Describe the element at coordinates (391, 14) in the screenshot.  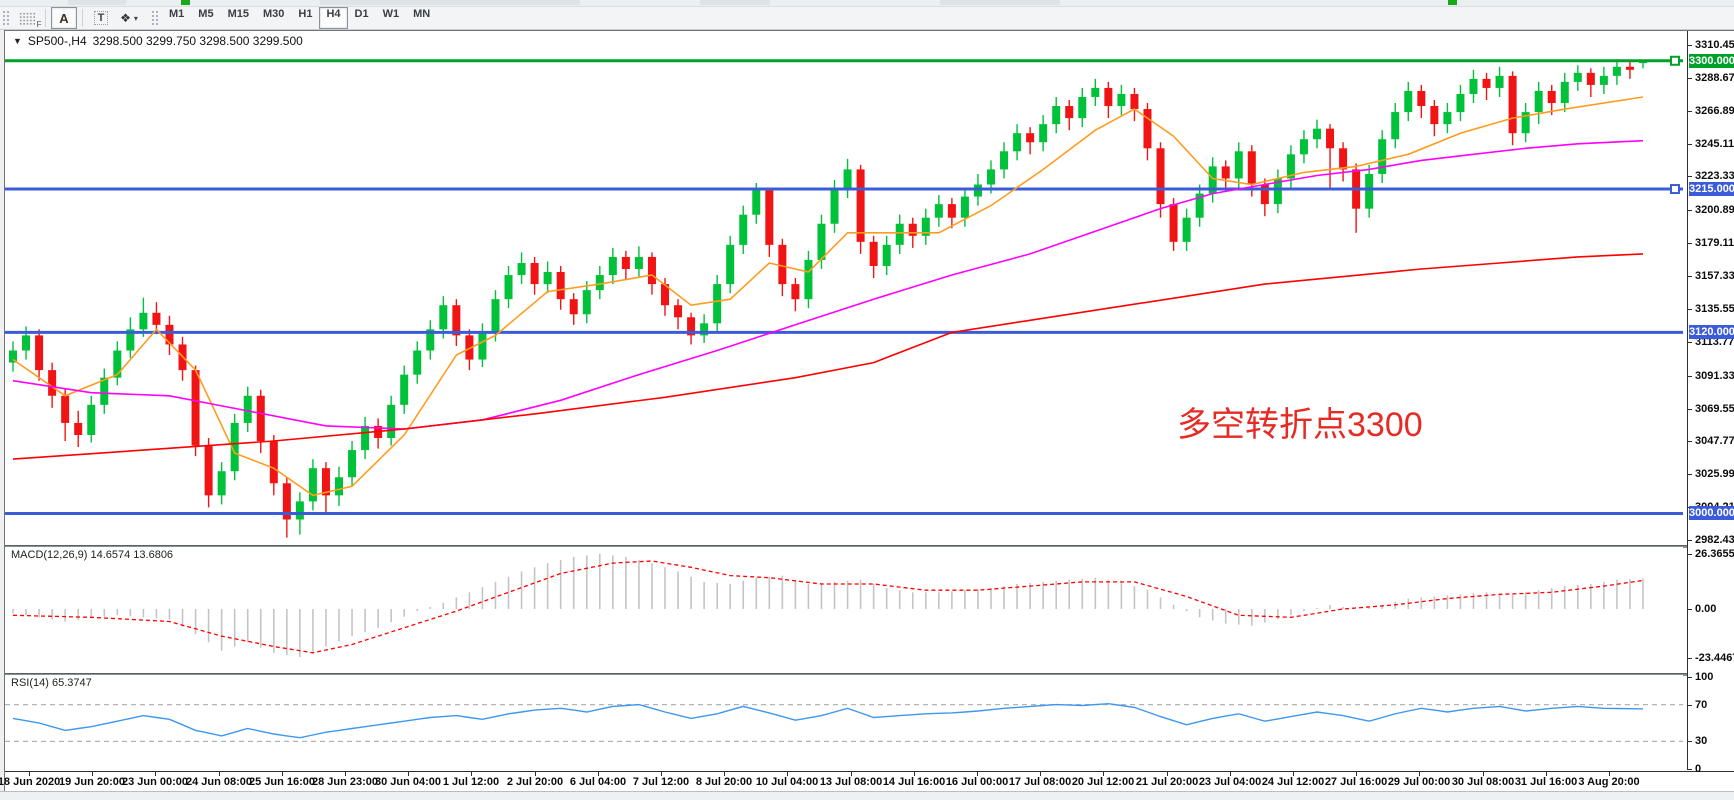
I see `timeframe-w1-button: W1` at that location.